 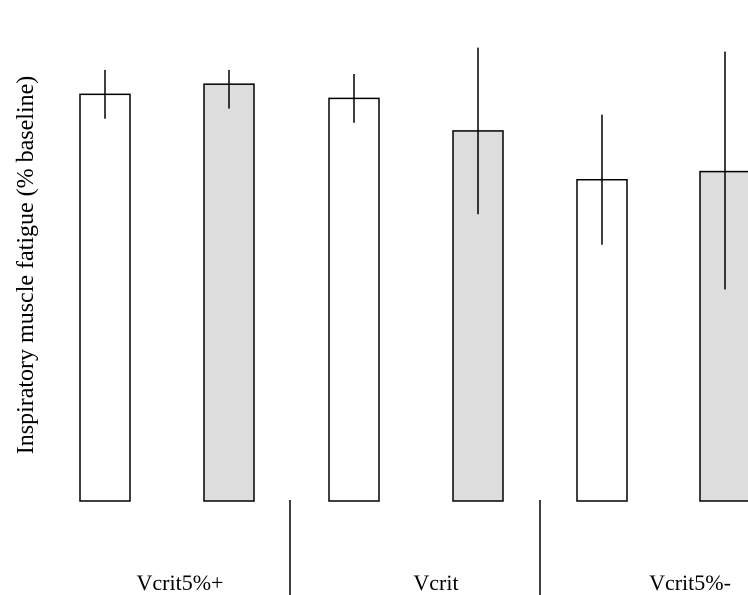 What do you see at coordinates (180, 582) in the screenshot?
I see `group-label-1: Vcrit5%+` at bounding box center [180, 582].